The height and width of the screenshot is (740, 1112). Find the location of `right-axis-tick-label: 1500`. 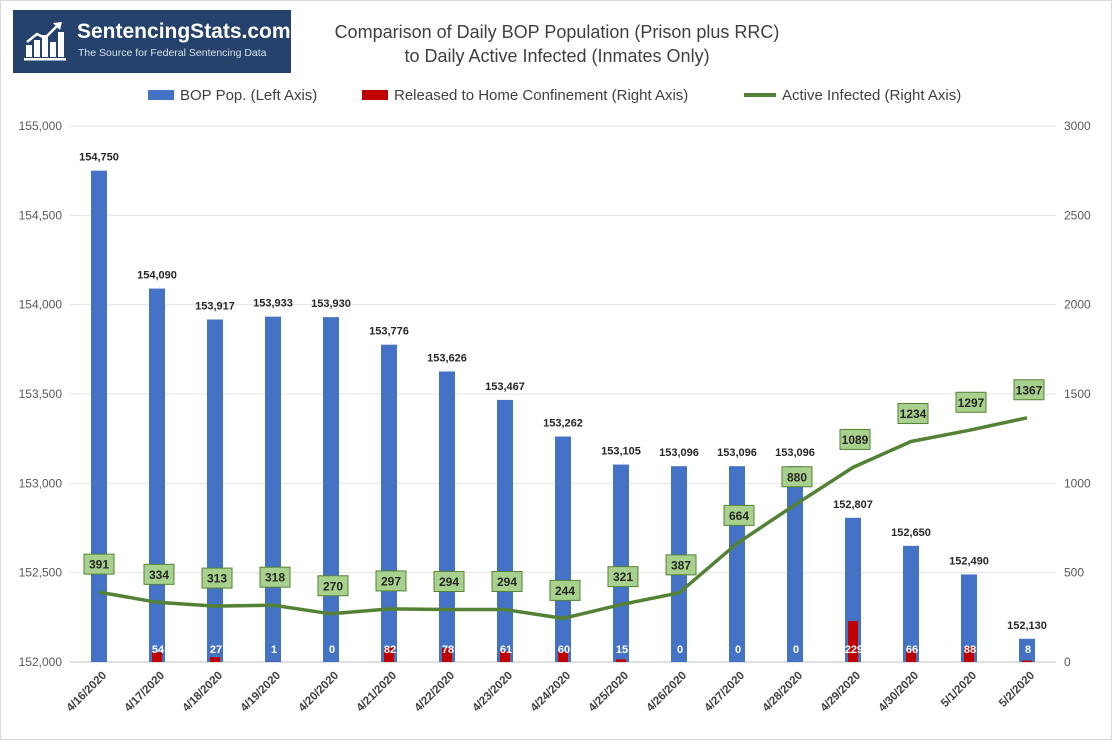

right-axis-tick-label: 1500 is located at coordinates (1077, 394).